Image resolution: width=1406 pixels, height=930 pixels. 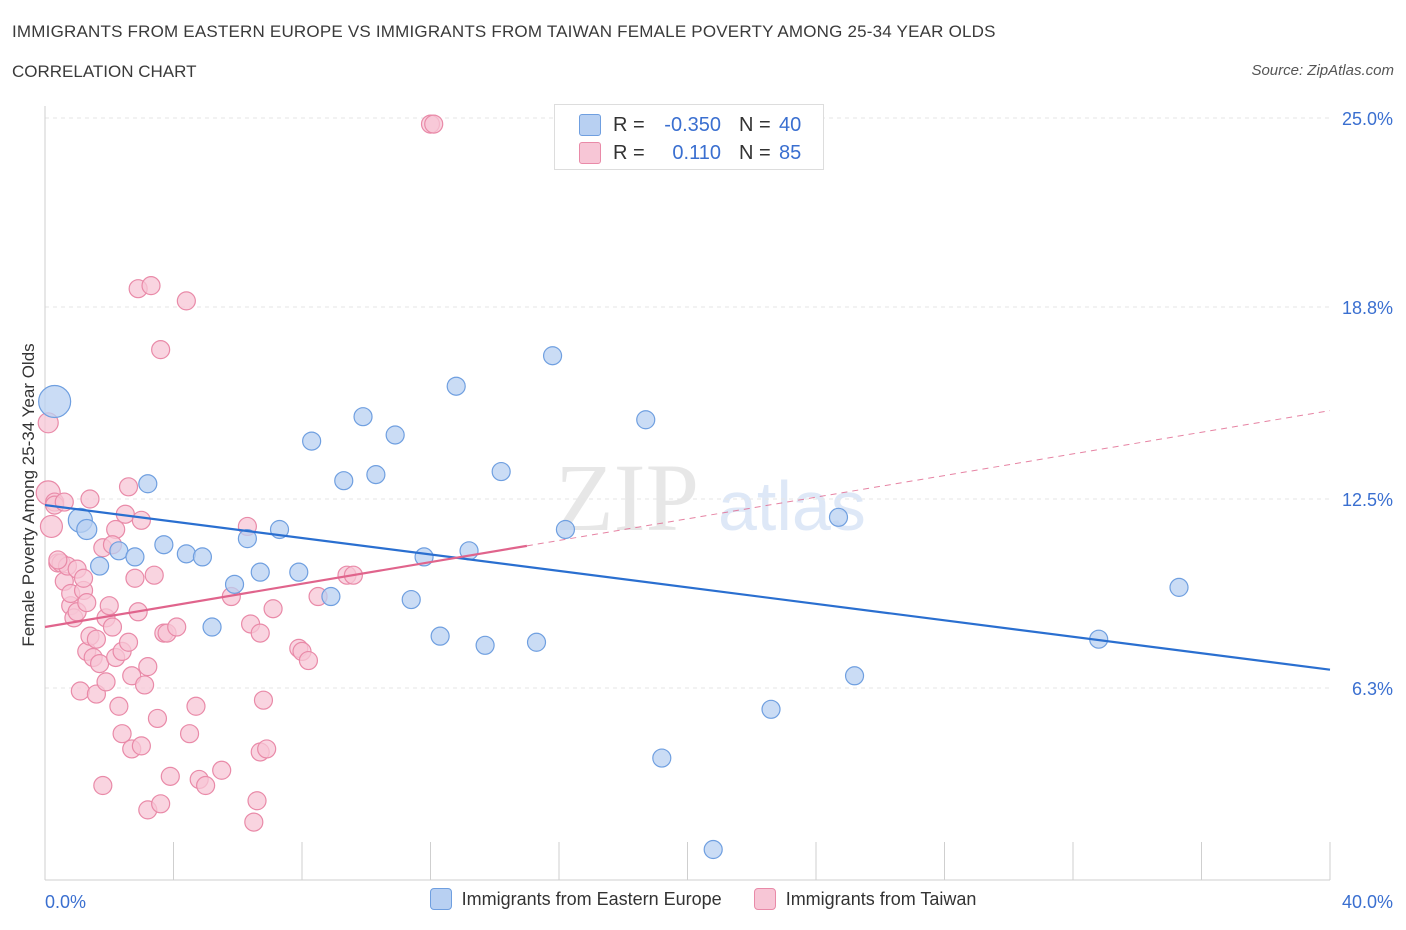 What do you see at coordinates (440, 899) in the screenshot?
I see `legend-swatch-eastern-europe` at bounding box center [440, 899].